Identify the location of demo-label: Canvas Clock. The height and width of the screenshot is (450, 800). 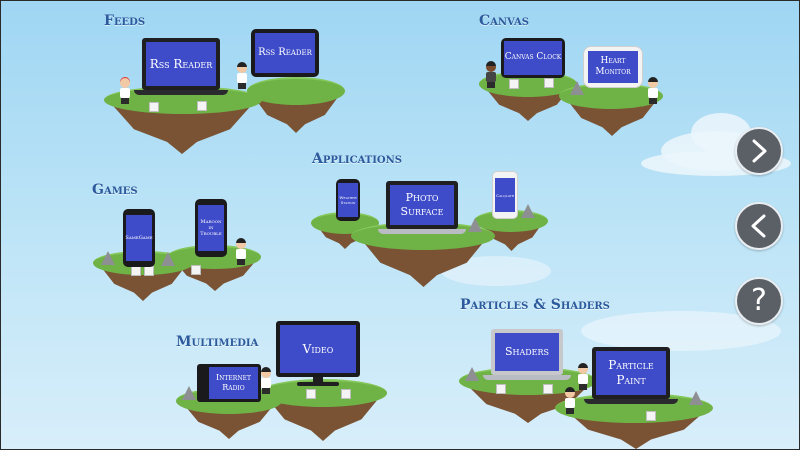
(533, 58).